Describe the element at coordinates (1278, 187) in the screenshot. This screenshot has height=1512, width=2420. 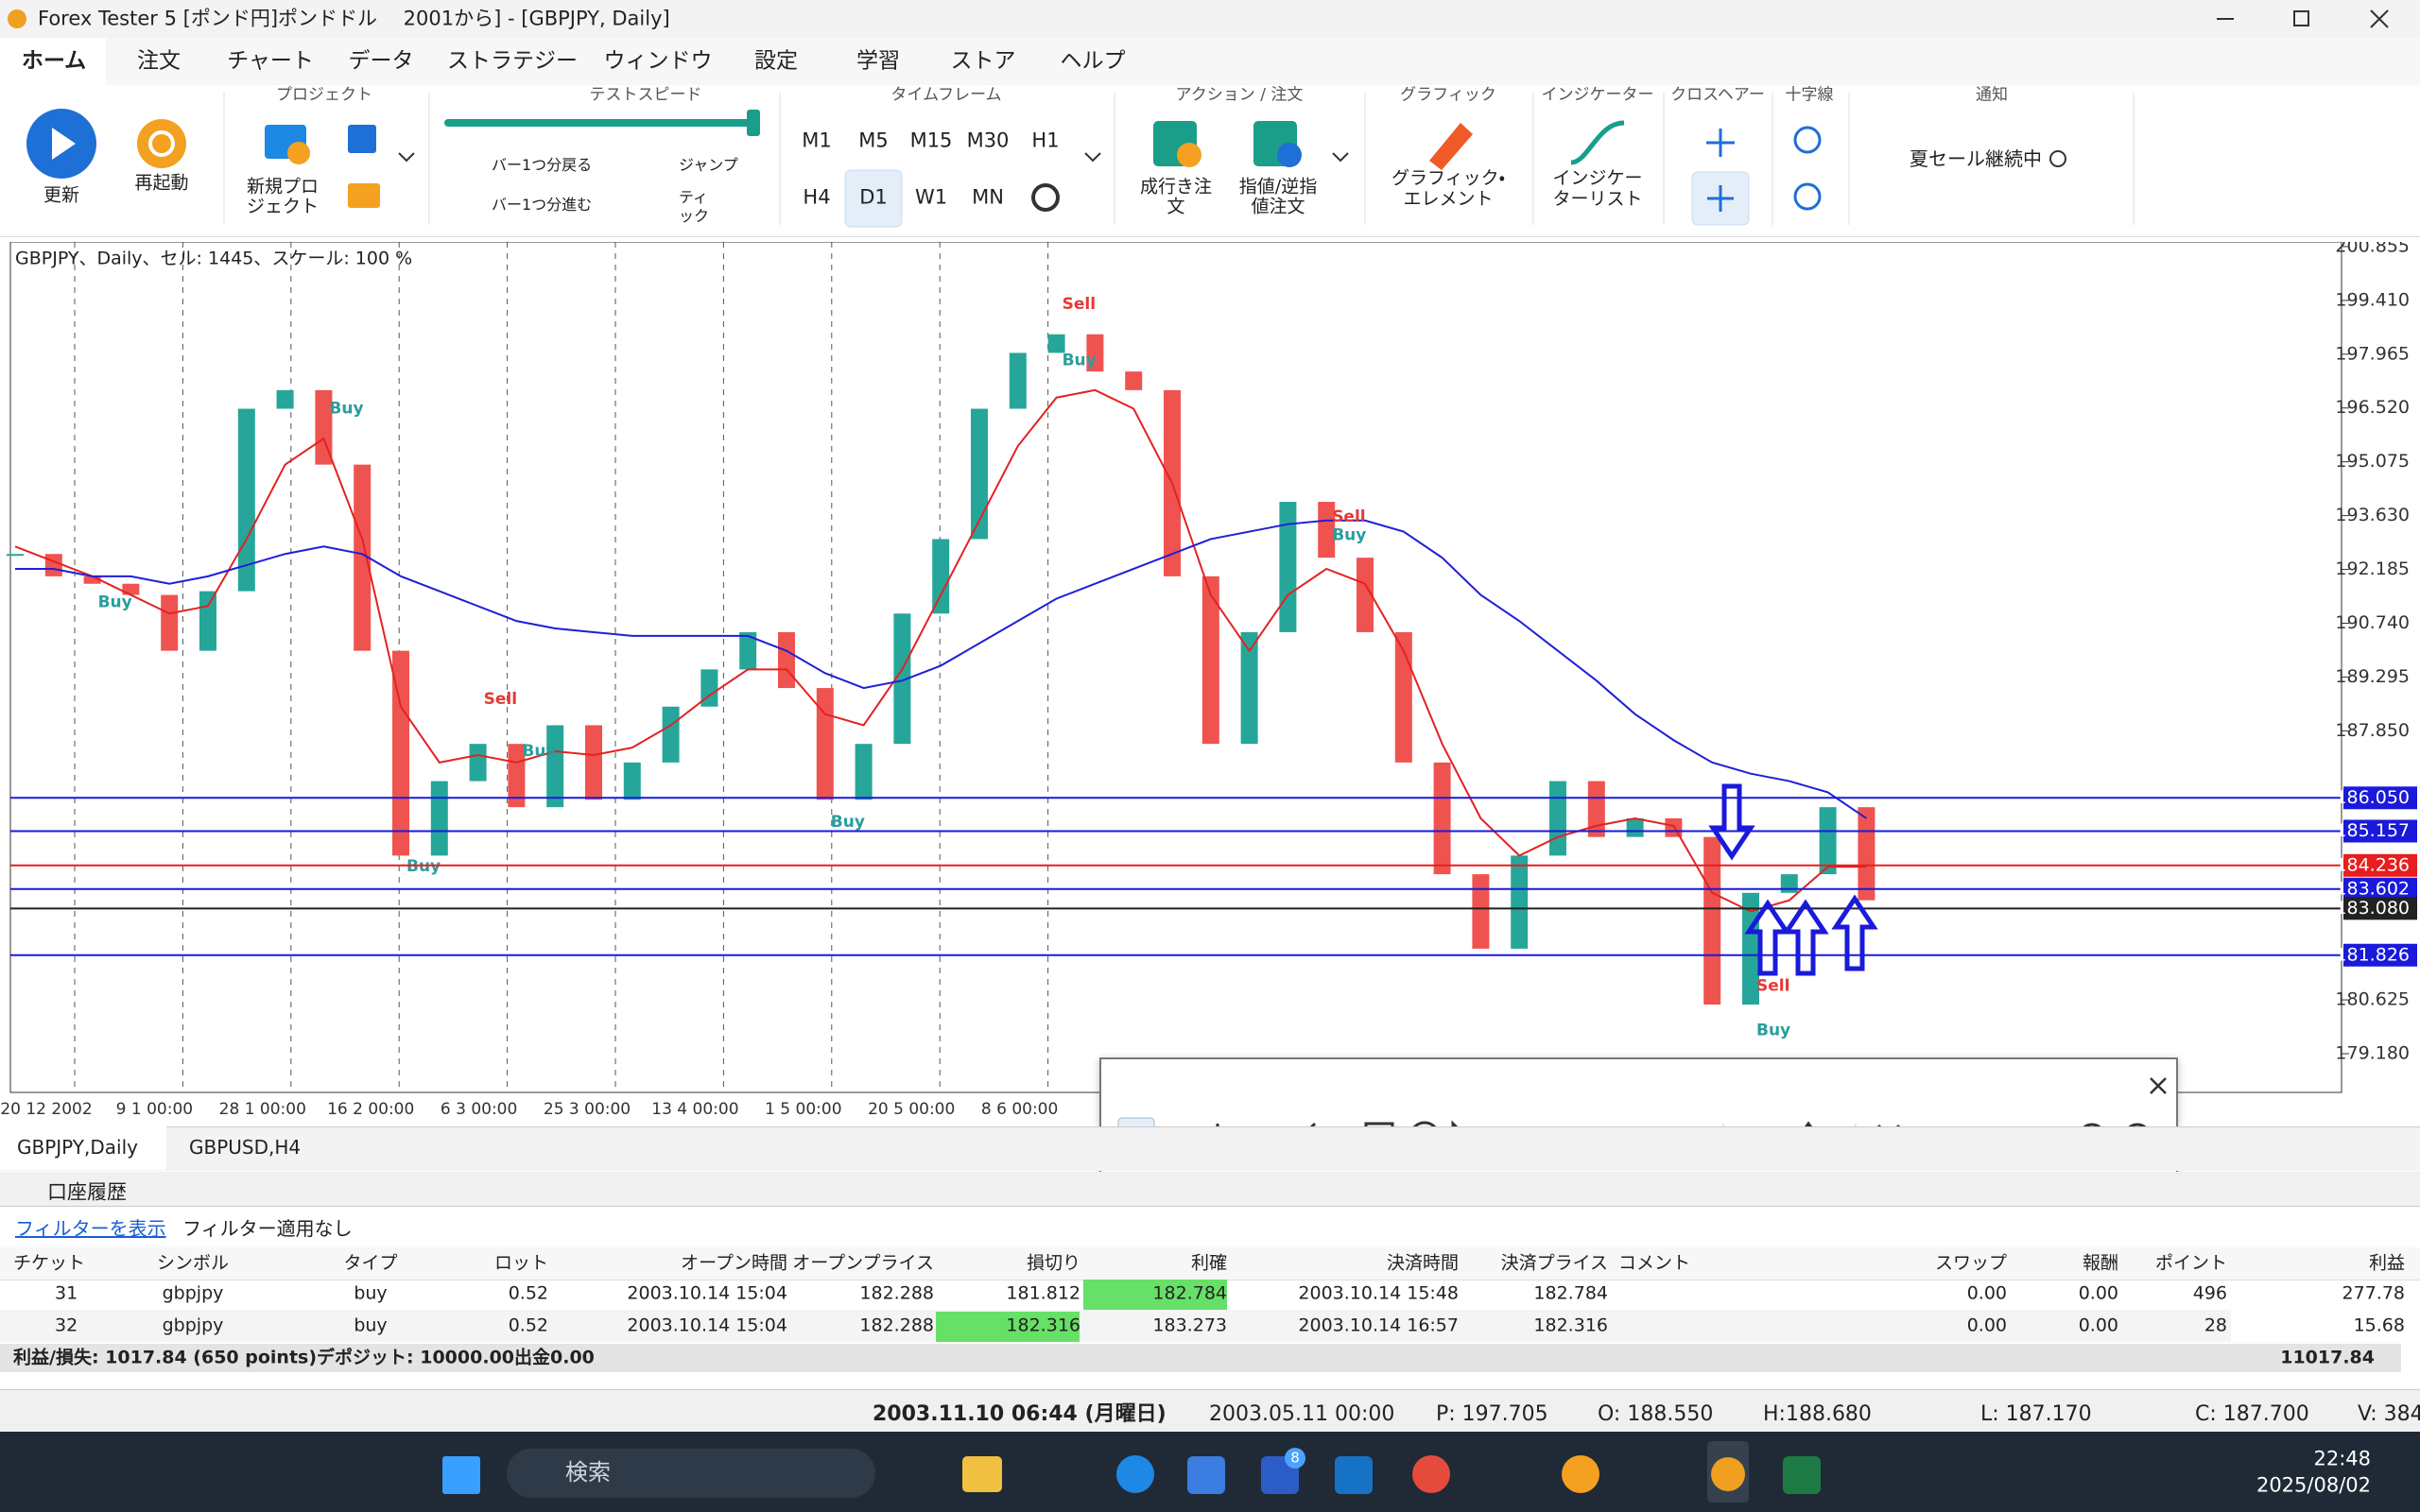
I see `limit-order: 指値/逆指` at that location.